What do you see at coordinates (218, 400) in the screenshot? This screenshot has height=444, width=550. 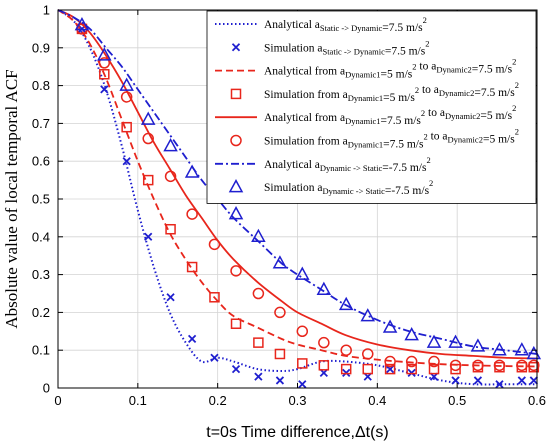 I see `x-tick-label: 0.2` at bounding box center [218, 400].